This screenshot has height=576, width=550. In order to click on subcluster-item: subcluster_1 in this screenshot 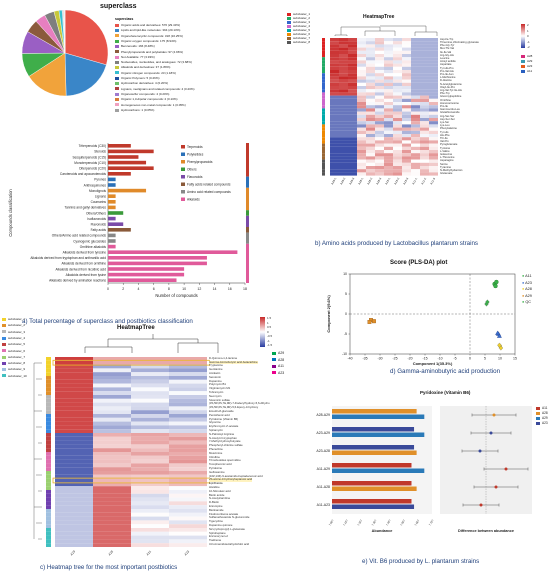, I will do `click(13, 319)`.